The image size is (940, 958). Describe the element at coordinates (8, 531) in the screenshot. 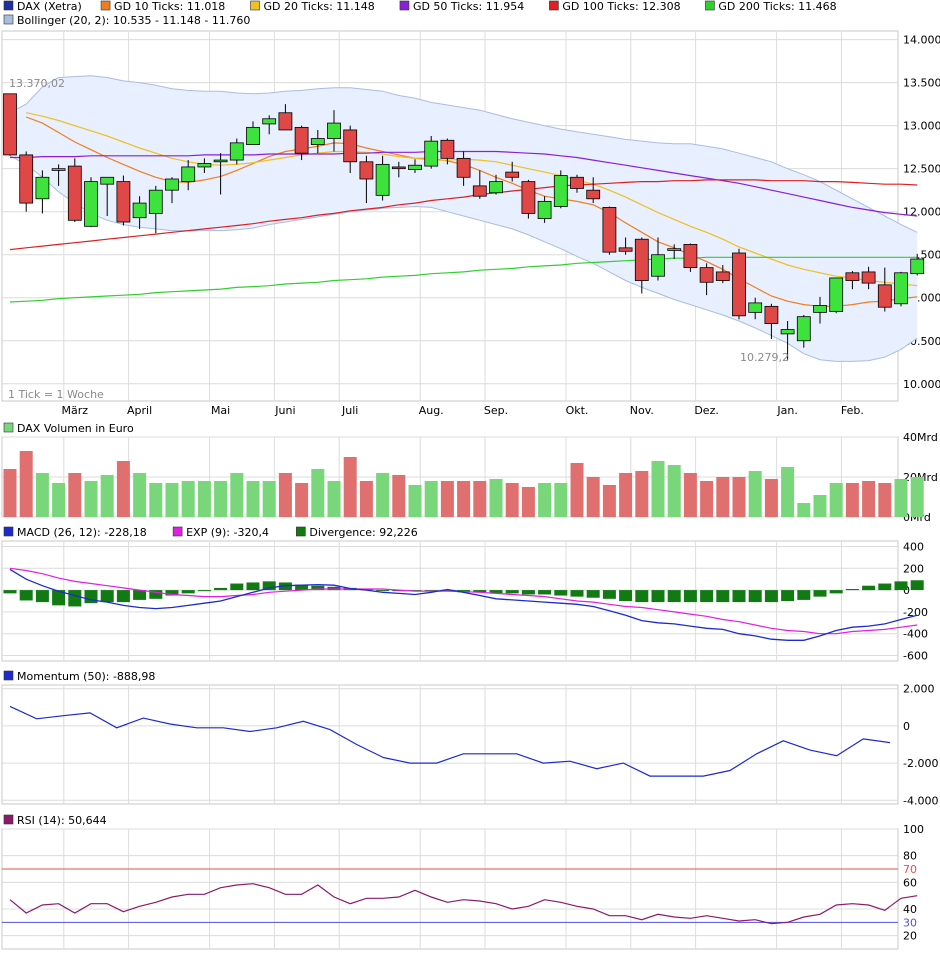

I see `legend-macd-swatch` at that location.